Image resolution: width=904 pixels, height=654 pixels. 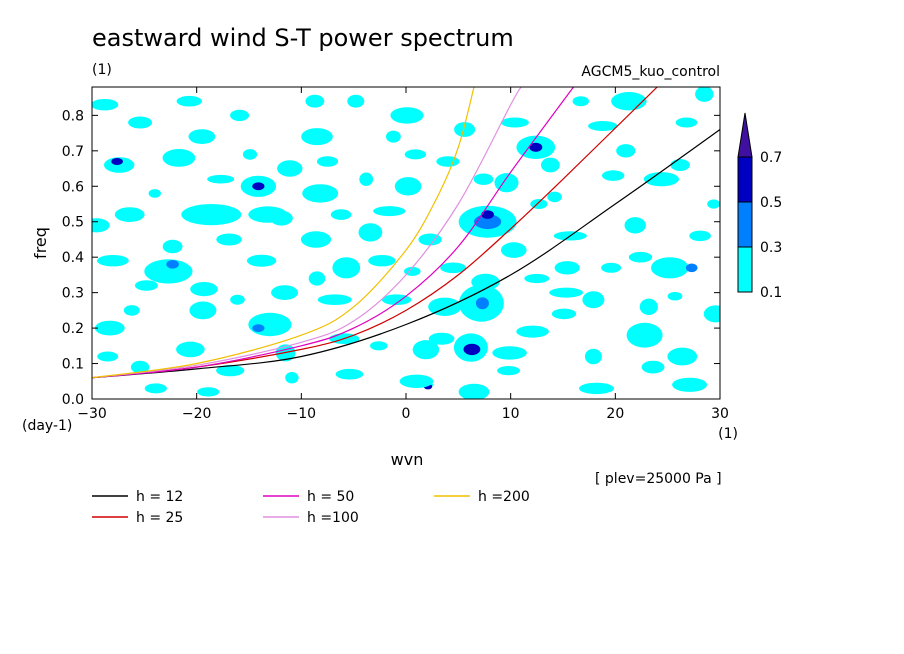 What do you see at coordinates (47, 426) in the screenshot?
I see `y-unit-label: (day-1)` at bounding box center [47, 426].